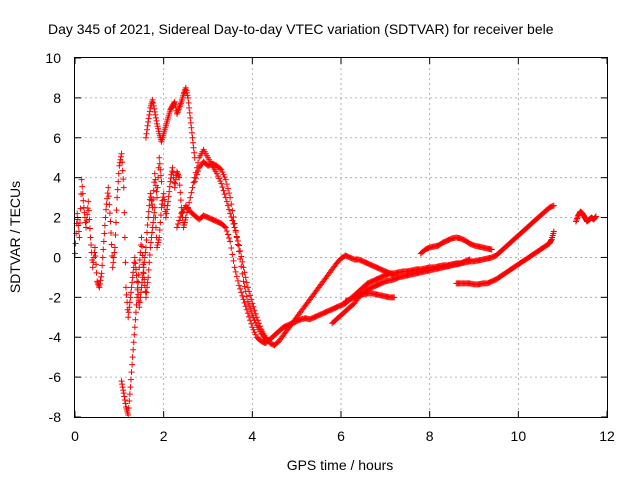 The image size is (640, 480). Describe the element at coordinates (607, 436) in the screenshot. I see `x-tick-label: 12` at that location.